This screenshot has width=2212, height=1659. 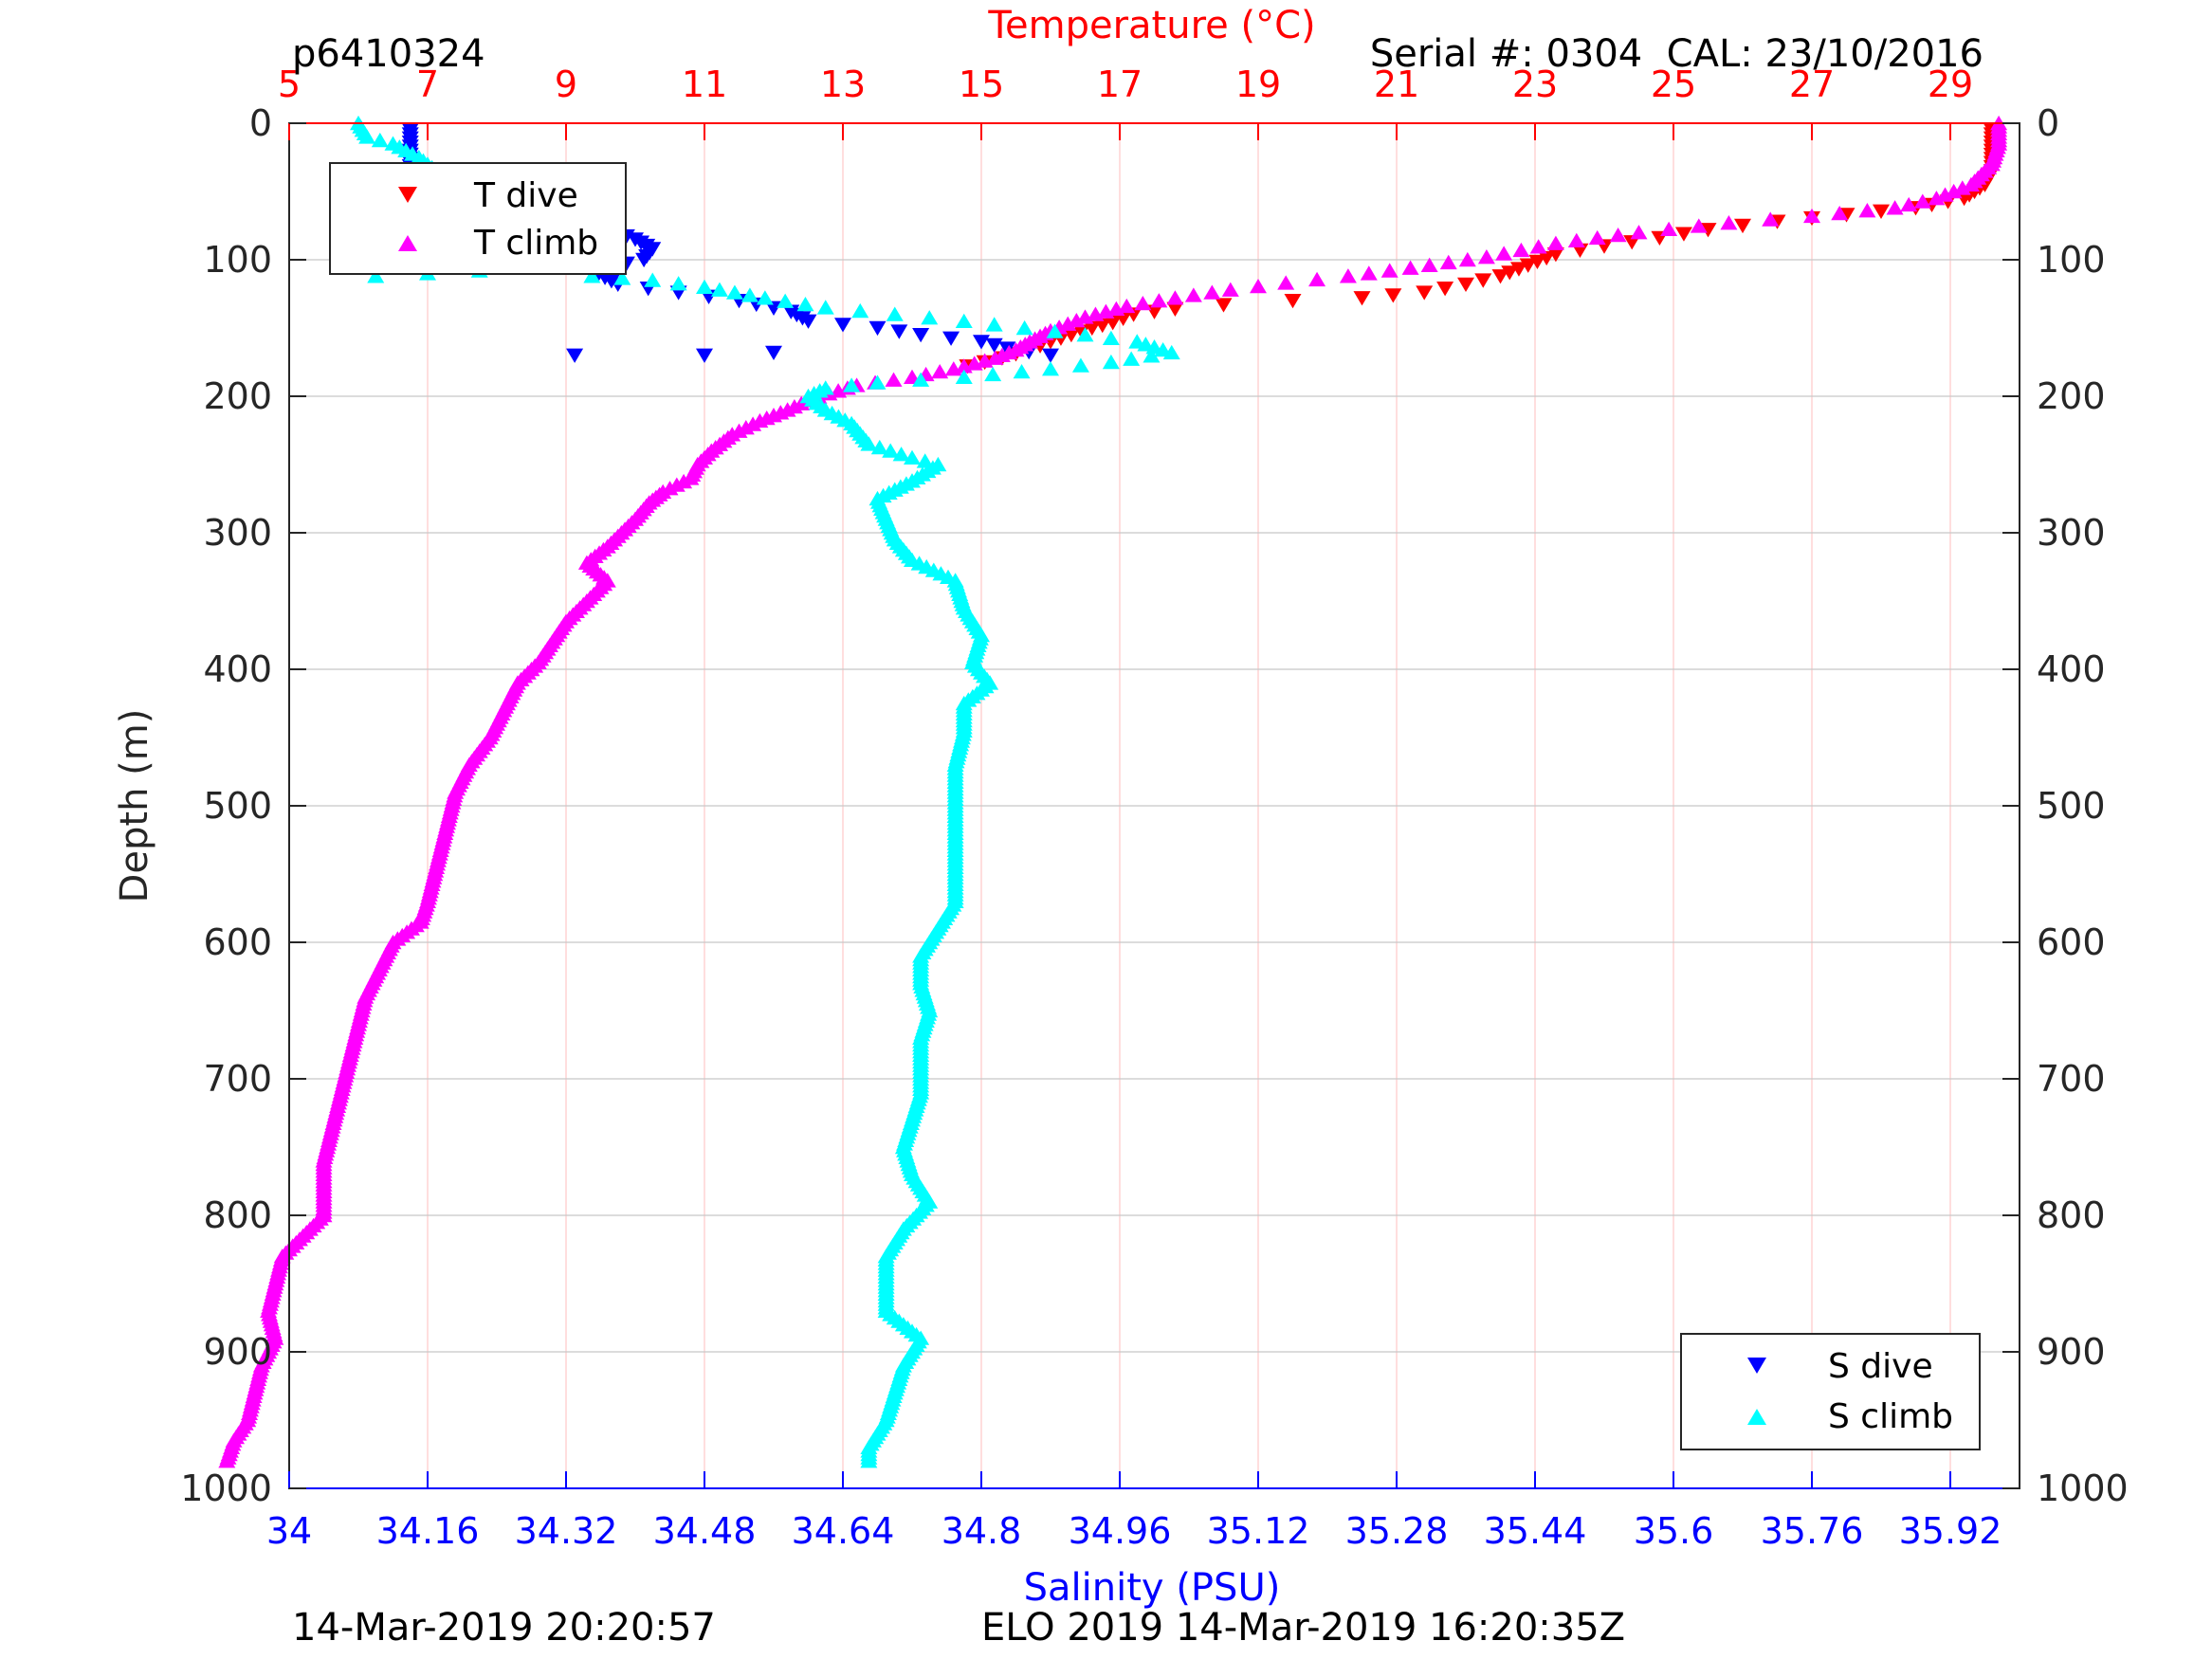 What do you see at coordinates (1756, 1417) in the screenshot?
I see `legend-s-climb-marker` at bounding box center [1756, 1417].